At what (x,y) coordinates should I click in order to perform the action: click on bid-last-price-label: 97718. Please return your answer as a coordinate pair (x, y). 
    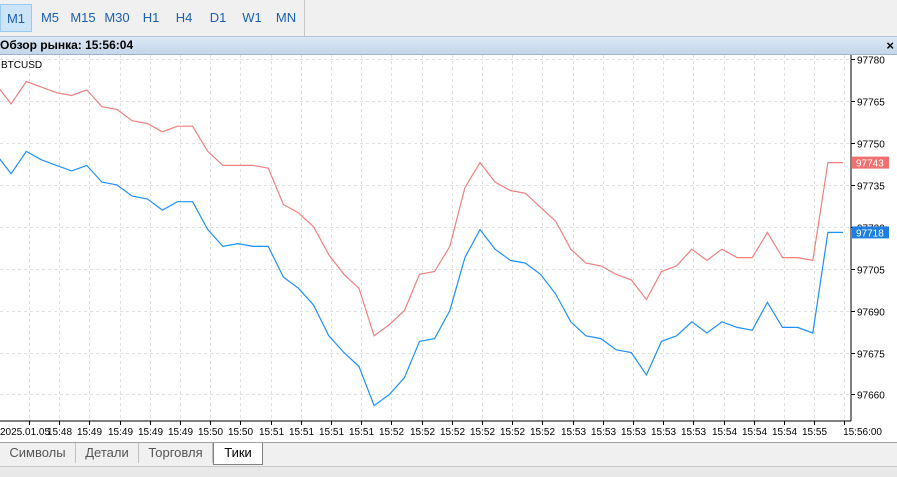
    Looking at the image, I should click on (870, 233).